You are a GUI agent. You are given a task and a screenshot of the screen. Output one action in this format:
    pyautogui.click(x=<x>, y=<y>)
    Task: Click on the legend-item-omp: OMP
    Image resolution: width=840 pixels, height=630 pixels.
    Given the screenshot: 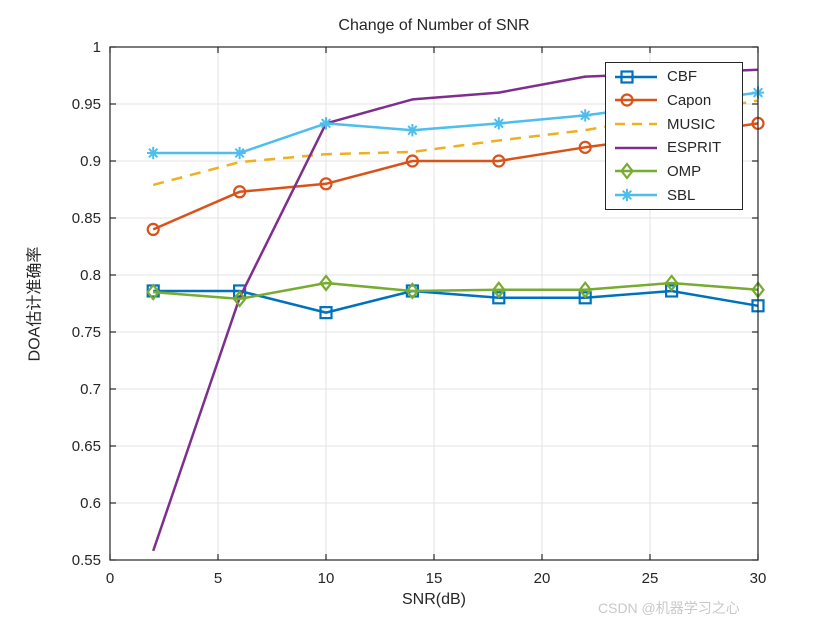 What is the action you would take?
    pyautogui.click(x=674, y=171)
    